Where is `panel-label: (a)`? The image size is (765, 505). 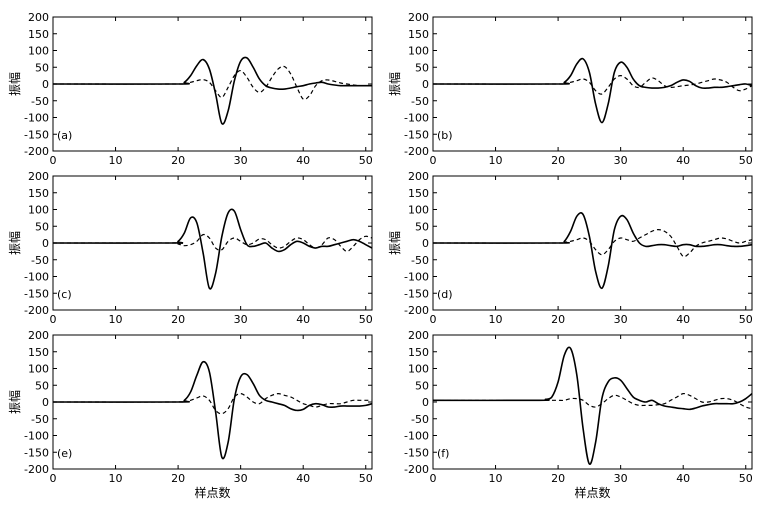
panel-label: (a) is located at coordinates (64, 135).